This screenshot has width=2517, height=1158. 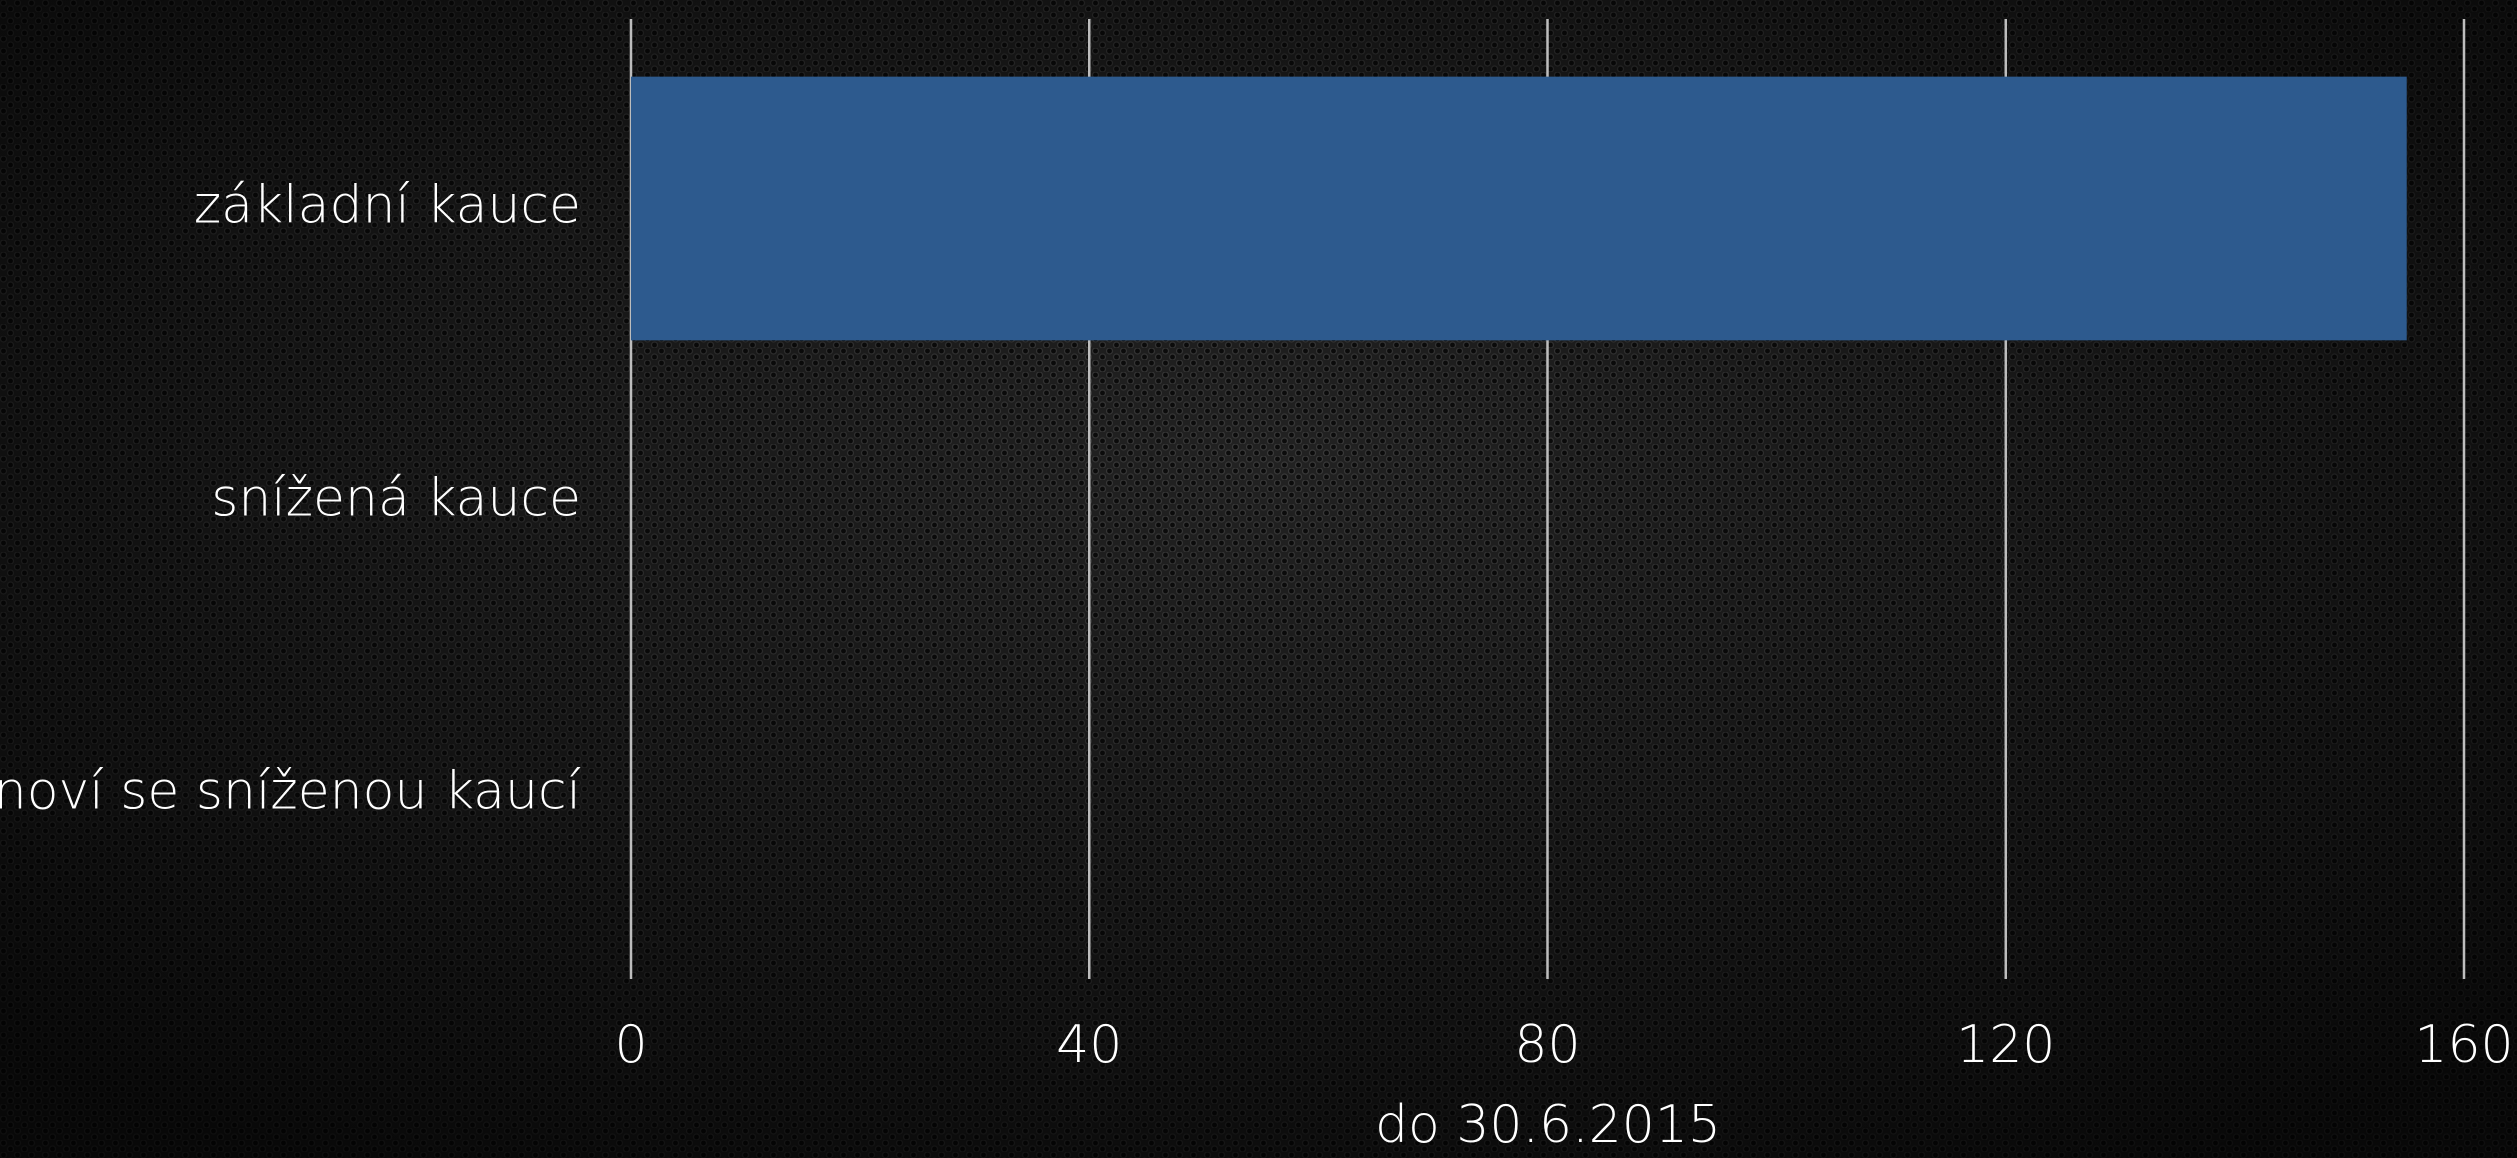 What do you see at coordinates (1089, 1045) in the screenshot?
I see `x-tick-label: 40` at bounding box center [1089, 1045].